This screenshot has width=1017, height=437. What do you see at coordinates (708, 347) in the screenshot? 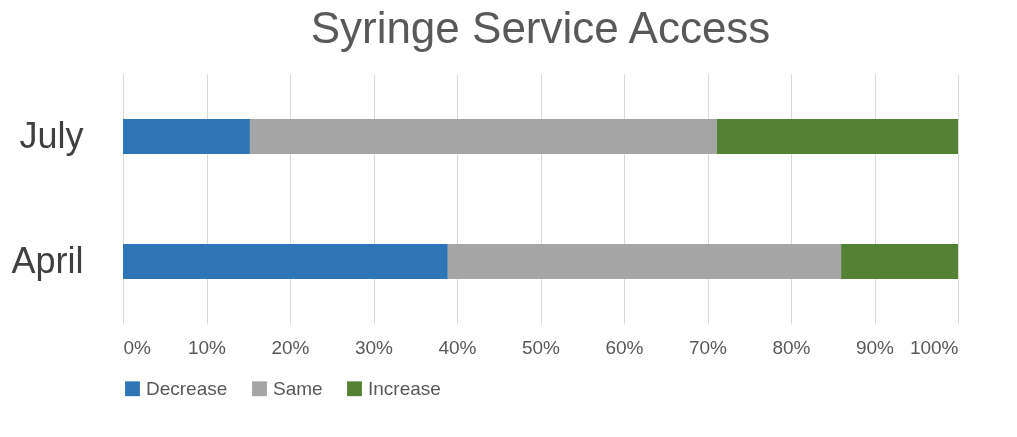
I see `x-tick-label: 70%` at bounding box center [708, 347].